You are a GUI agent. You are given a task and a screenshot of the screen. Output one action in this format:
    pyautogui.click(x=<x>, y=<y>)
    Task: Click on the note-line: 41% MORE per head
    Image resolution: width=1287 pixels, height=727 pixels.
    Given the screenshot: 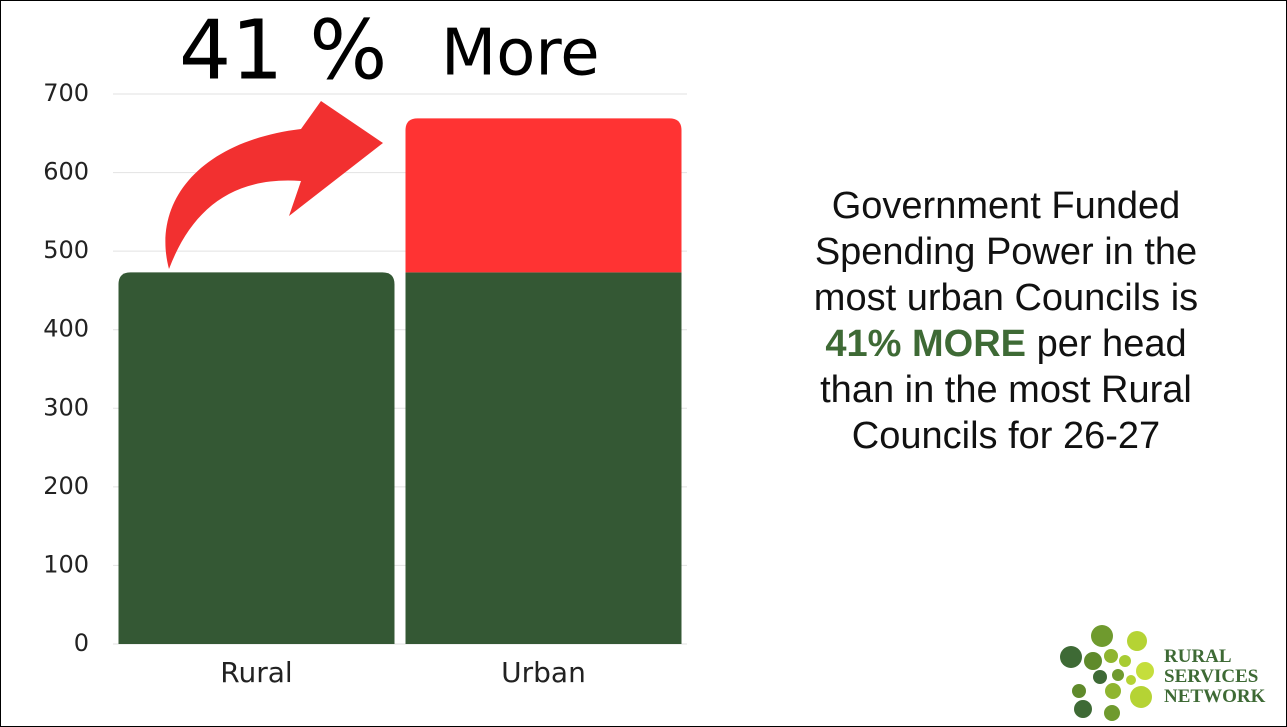 What is the action you would take?
    pyautogui.click(x=1003, y=344)
    